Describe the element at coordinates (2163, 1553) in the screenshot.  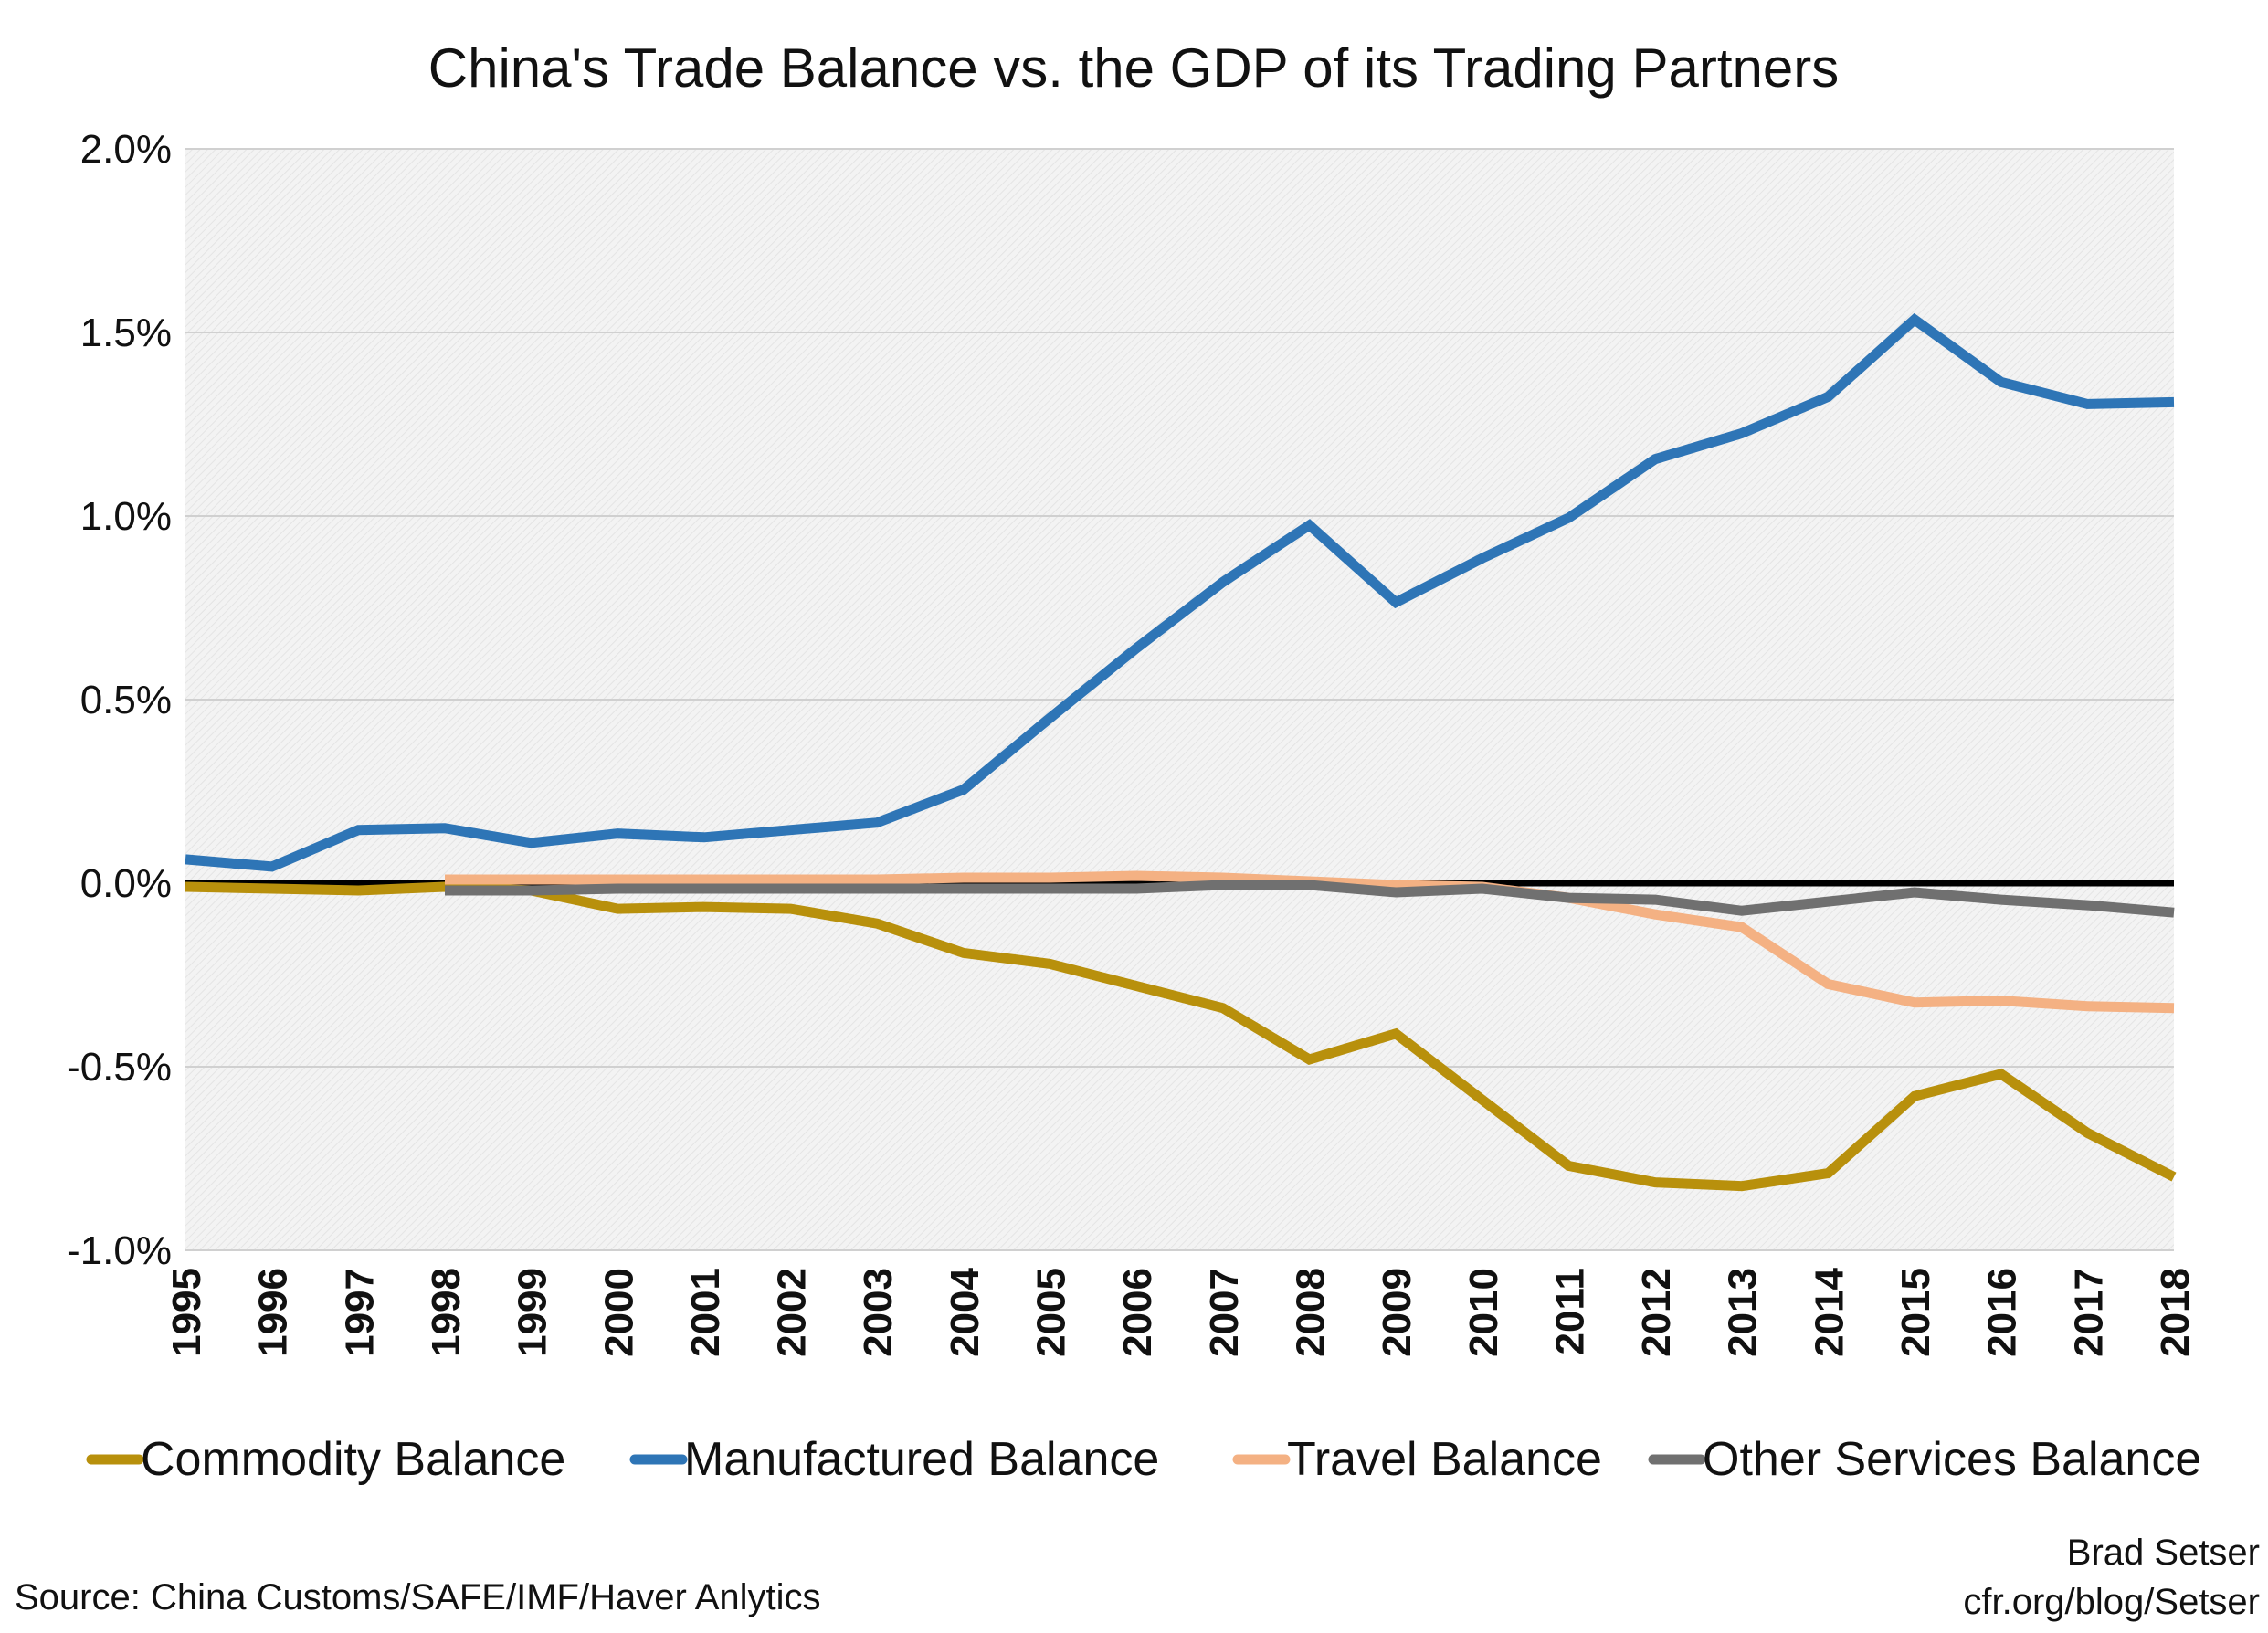
I see `author-credit: Brad Setser` at that location.